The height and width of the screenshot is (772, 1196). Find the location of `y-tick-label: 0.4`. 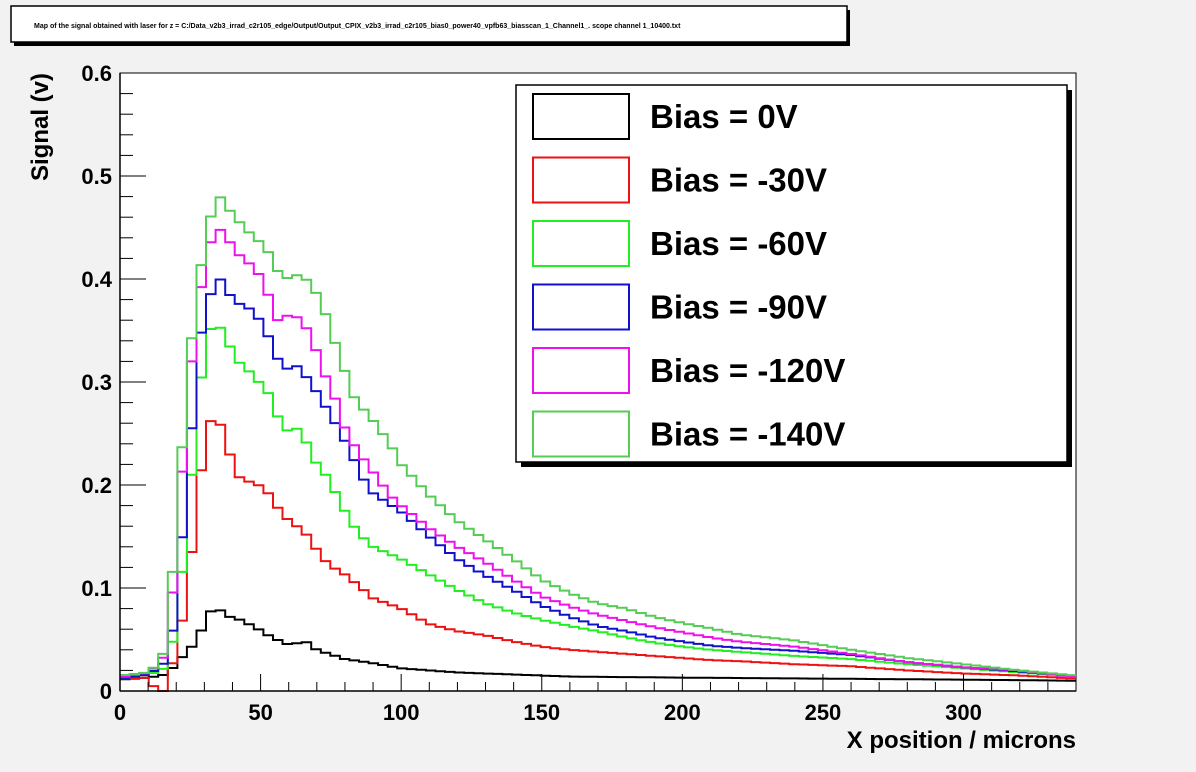

y-tick-label: 0.4 is located at coordinates (96, 279).